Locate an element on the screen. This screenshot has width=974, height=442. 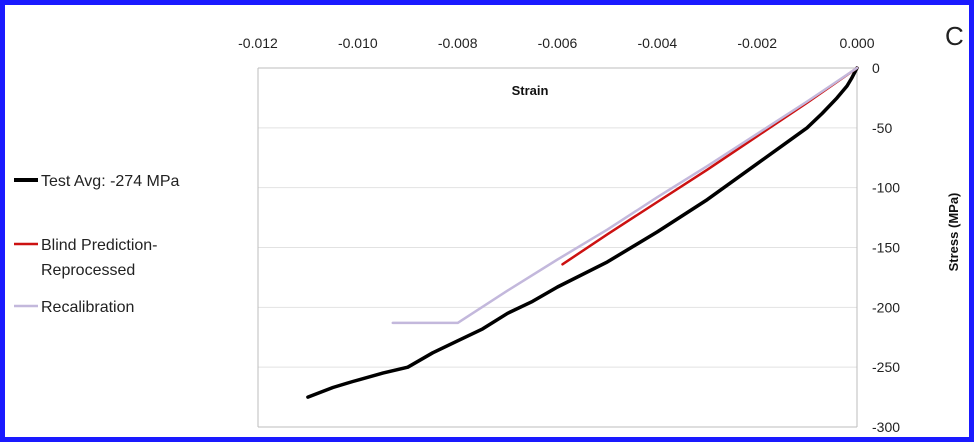
y-axis-title: Stress (MPa) is located at coordinates (953, 232).